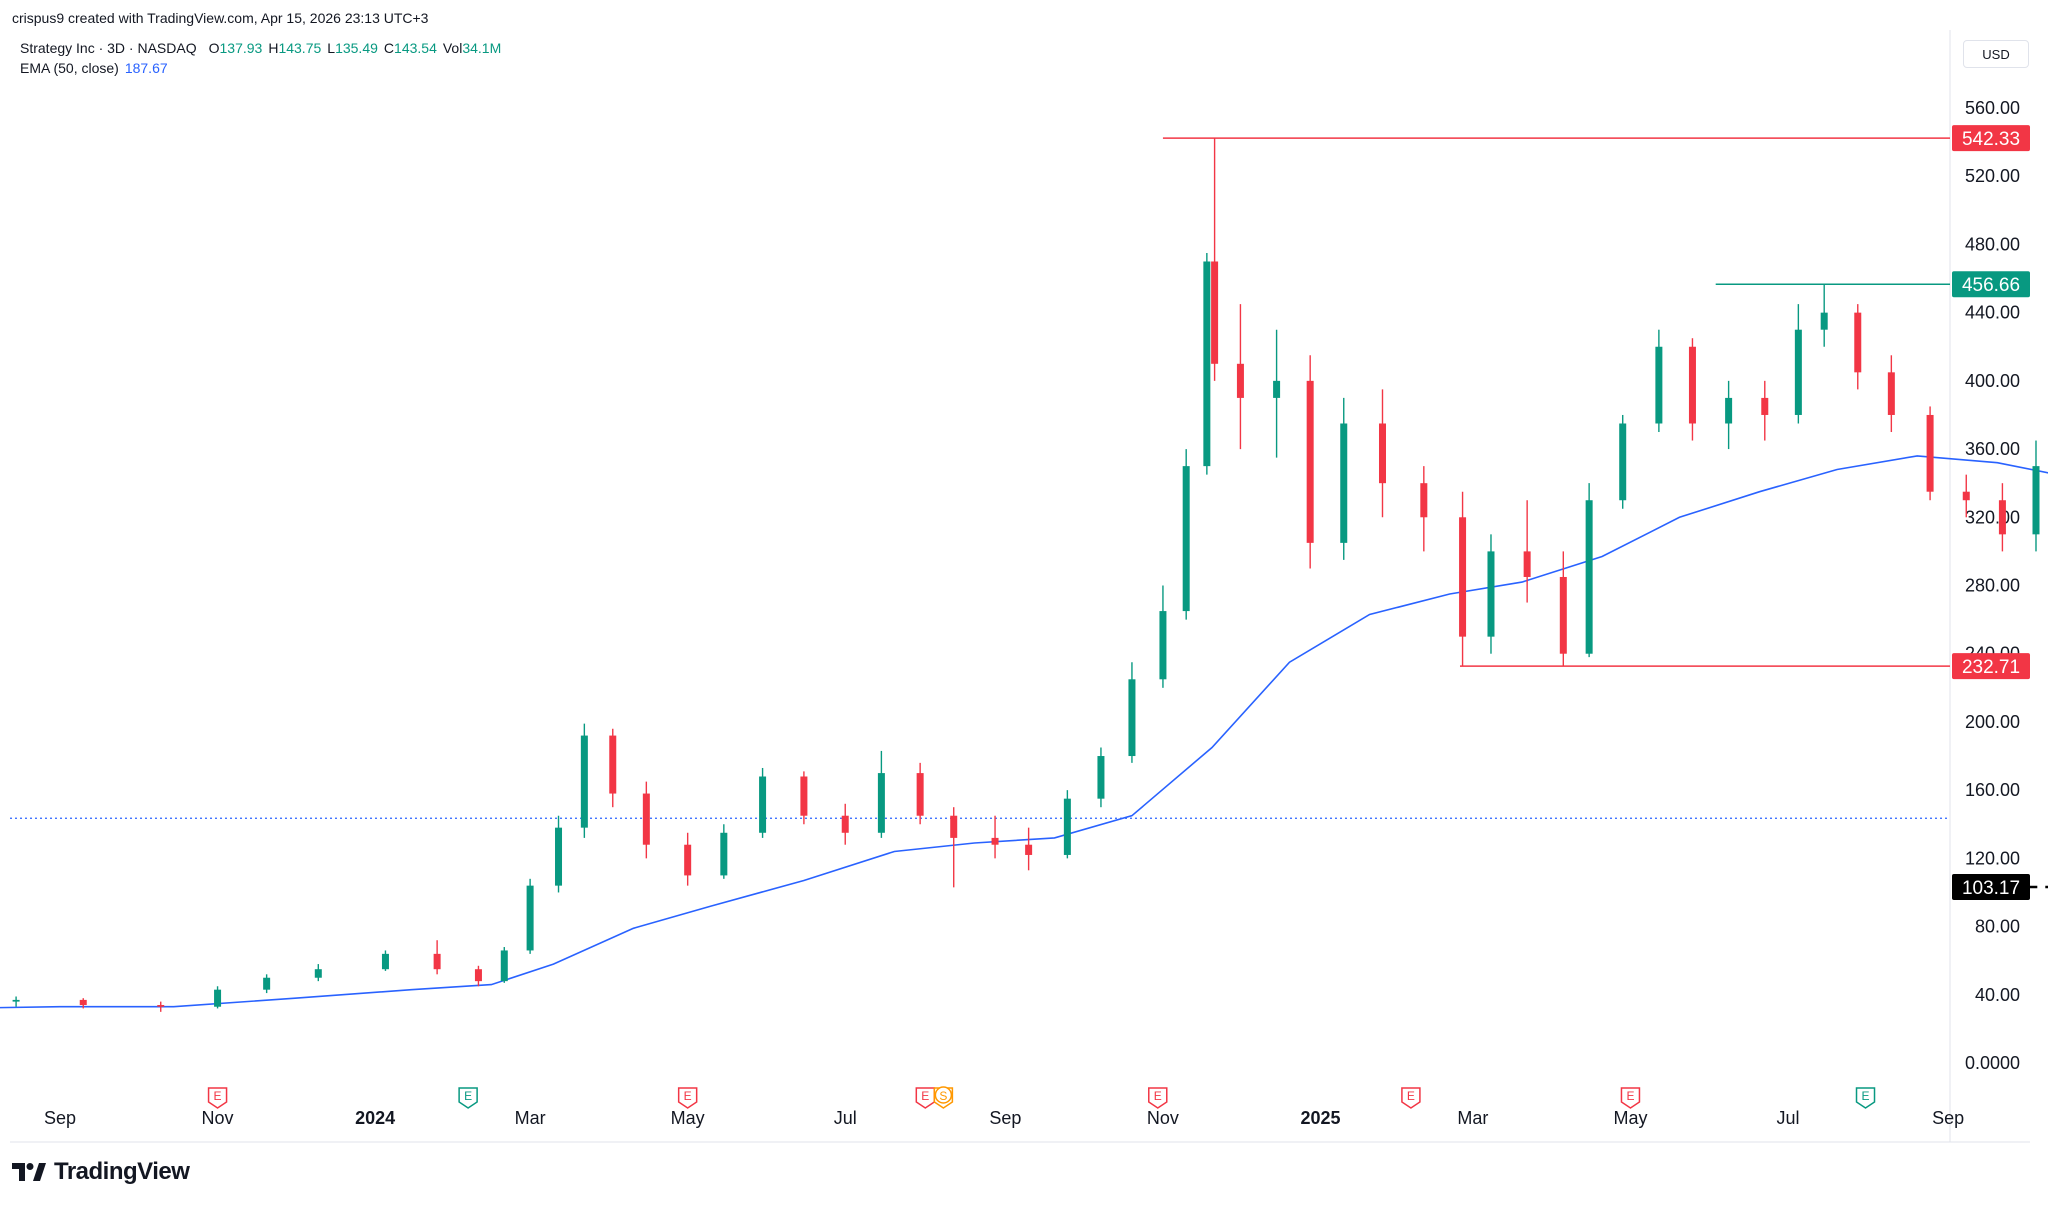  Describe the element at coordinates (1163, 1118) in the screenshot. I see `x-tick-label: Nov` at that location.